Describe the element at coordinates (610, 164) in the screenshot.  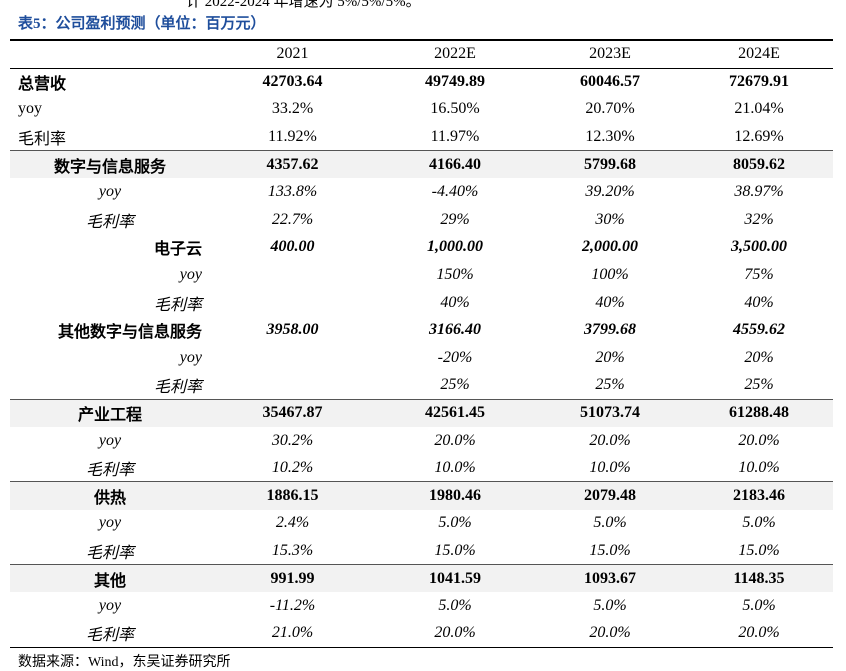
I see `value-cell: 5799.68` at that location.